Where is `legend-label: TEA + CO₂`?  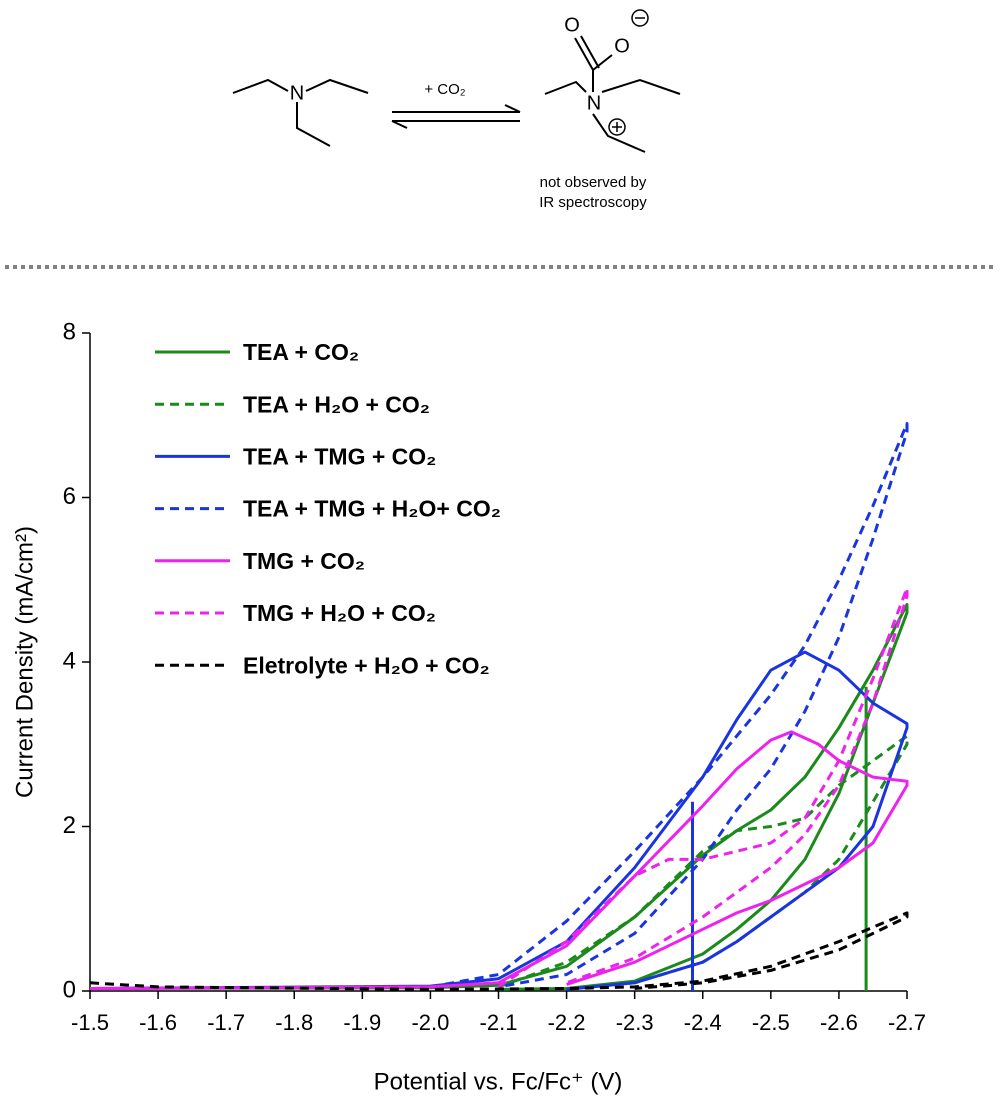 legend-label: TEA + CO₂ is located at coordinates (301, 352).